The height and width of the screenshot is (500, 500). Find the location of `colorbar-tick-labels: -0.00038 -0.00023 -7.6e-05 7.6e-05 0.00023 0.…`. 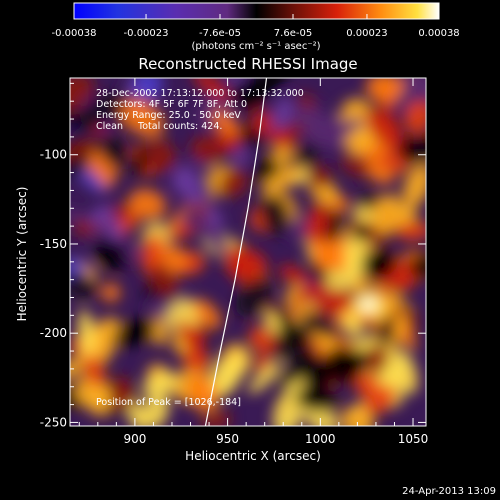

colorbar-tick-labels: -0.00038 -0.00023 -7.6e-05 7.6e-05 0.00023 0.… is located at coordinates (256, 33).